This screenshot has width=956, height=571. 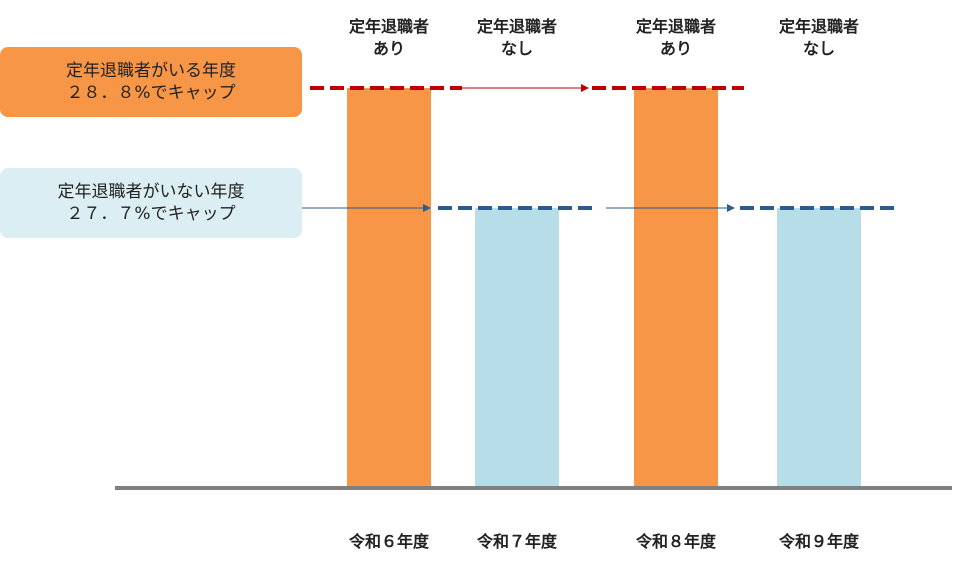 I want to click on callout-without-retirees: 定年退職者がいない年度 ２７．７%でキャップ, so click(x=151, y=203).